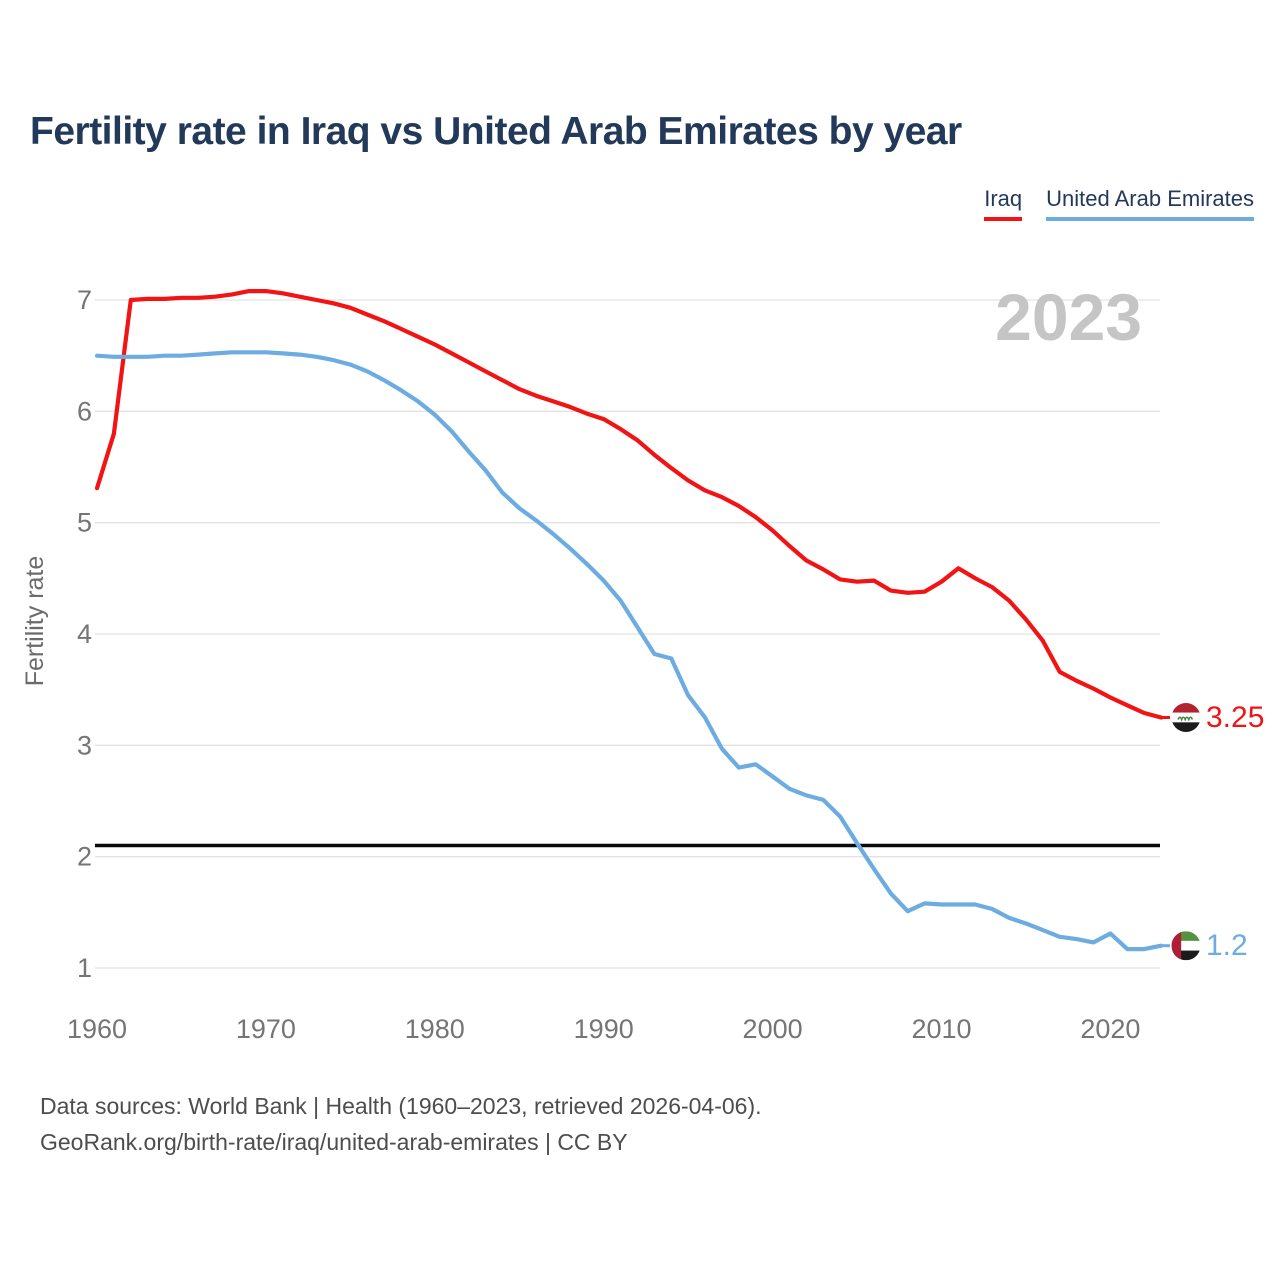  I want to click on x-tick-label-1970: 1970, so click(266, 1029).